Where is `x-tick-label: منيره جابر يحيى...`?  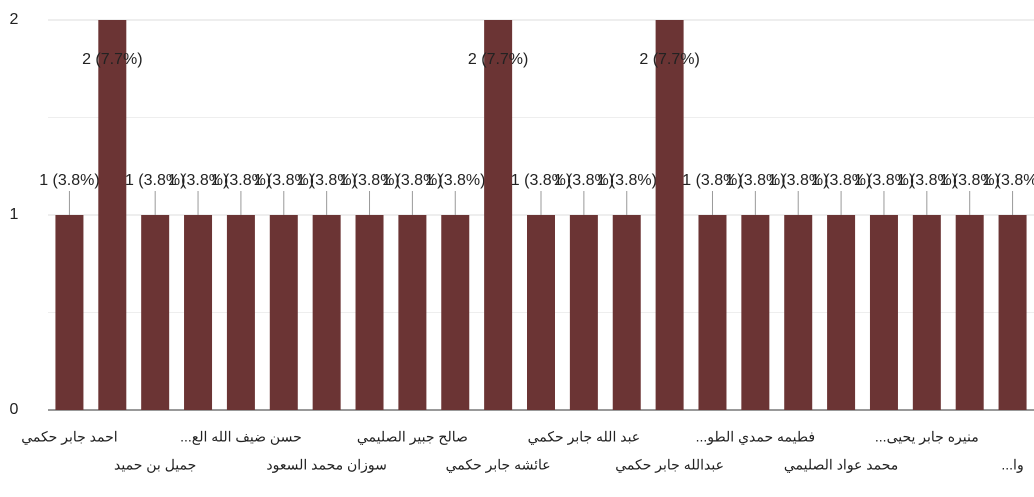 x-tick-label: منيره جابر يحيى... is located at coordinates (927, 437).